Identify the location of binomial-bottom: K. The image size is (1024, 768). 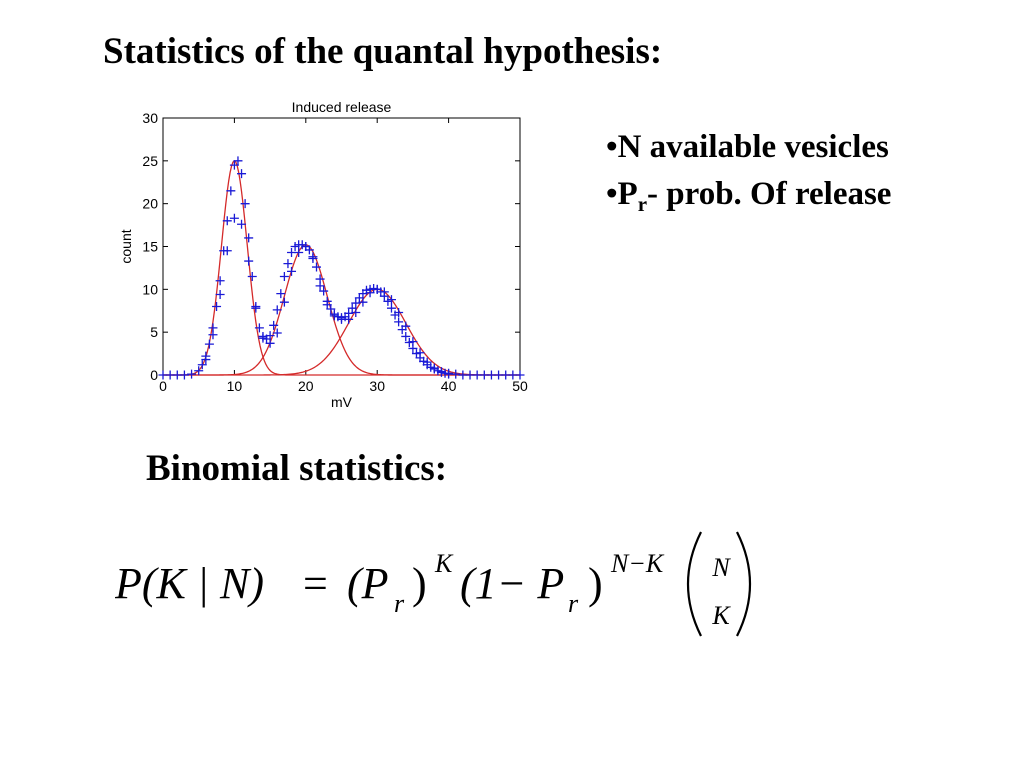
(721, 615).